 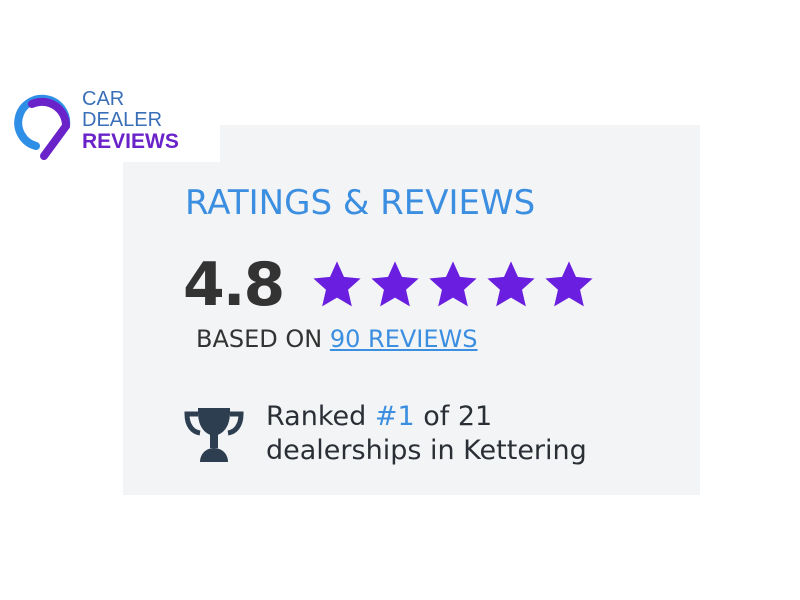 What do you see at coordinates (394, 416) in the screenshot?
I see `rank-number: #1` at bounding box center [394, 416].